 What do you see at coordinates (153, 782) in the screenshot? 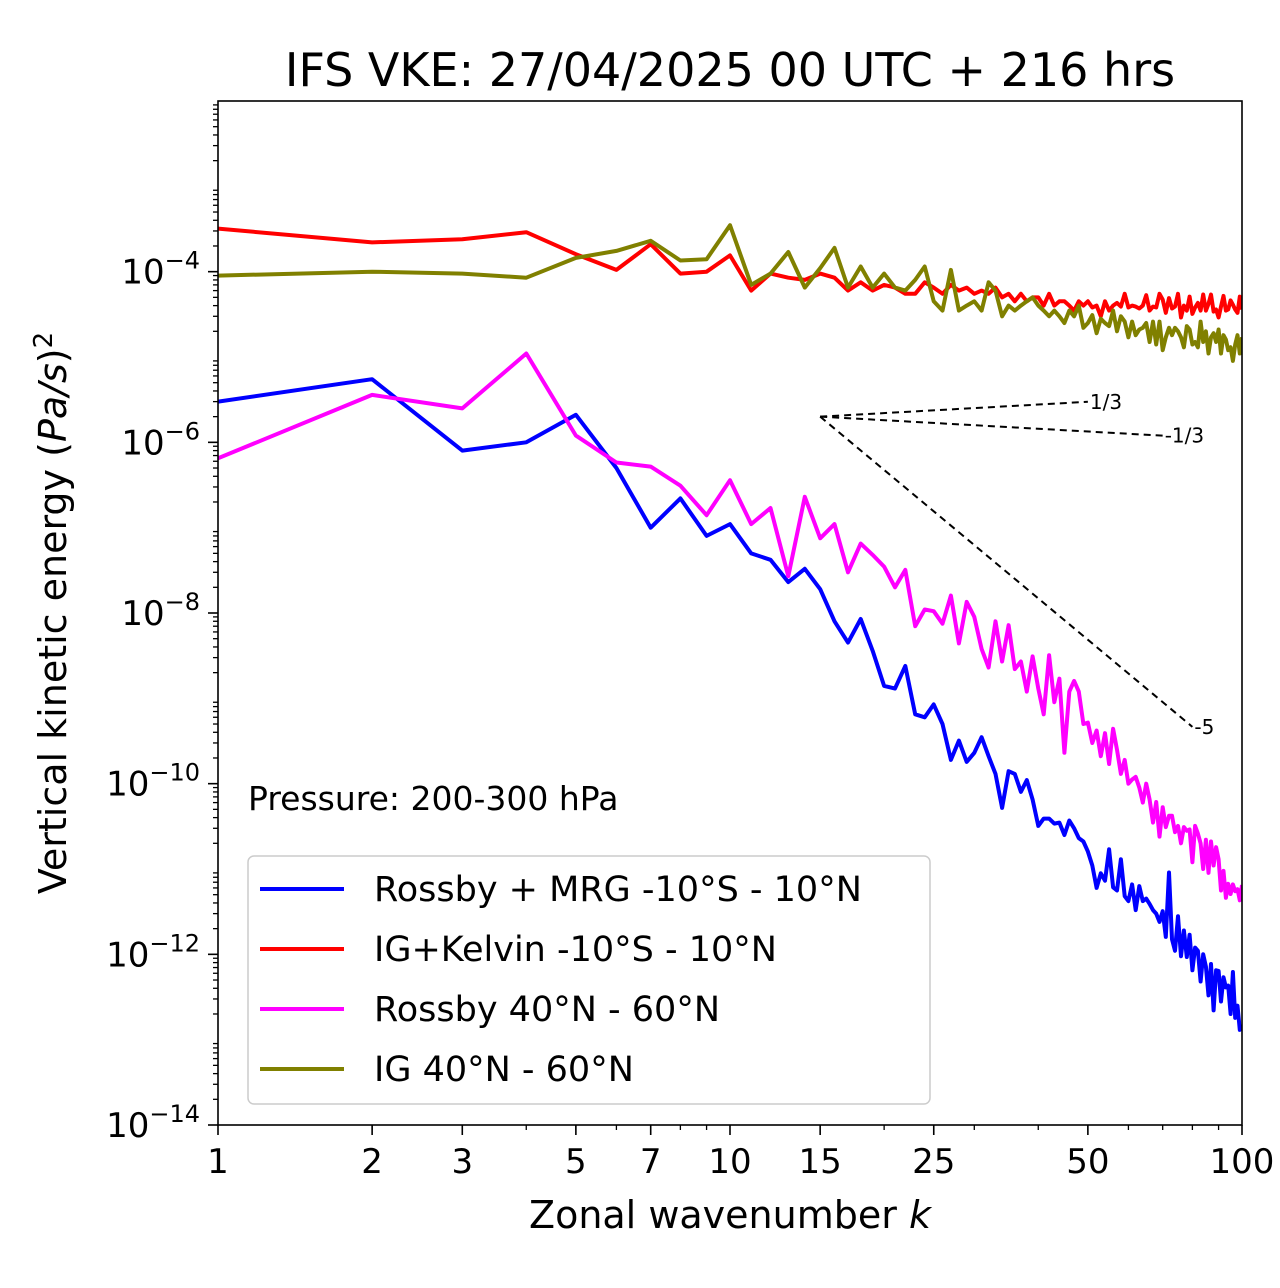
I see `y-tick-label: 10⁻¹⁰` at bounding box center [153, 782].